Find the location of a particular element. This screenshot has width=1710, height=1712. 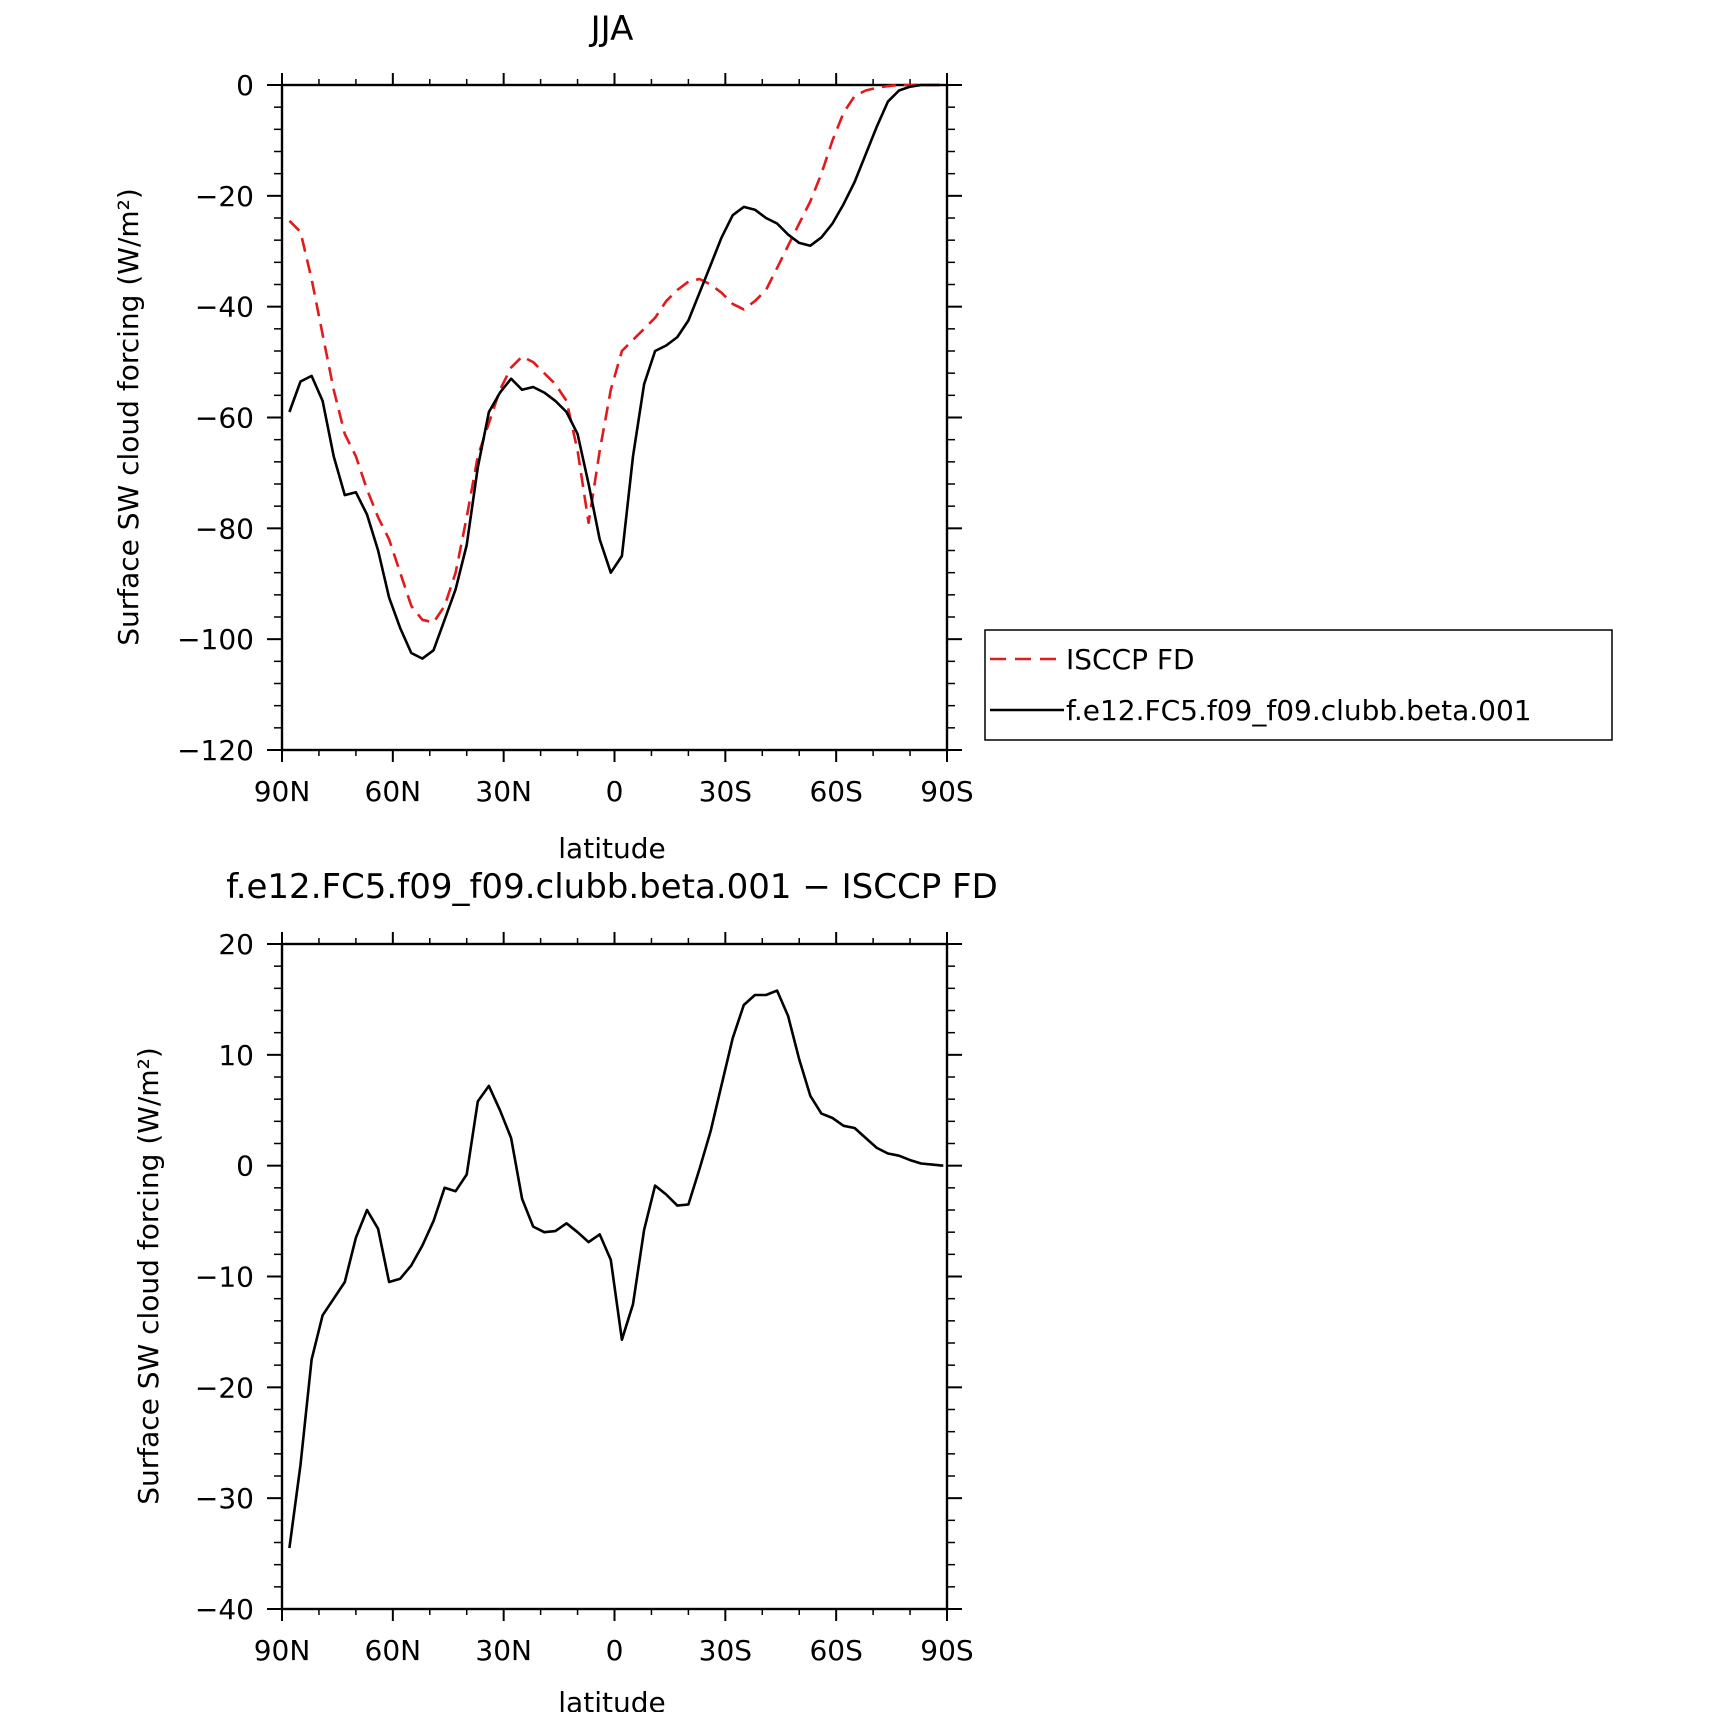

top-x-tick-label: 60N is located at coordinates (393, 791).